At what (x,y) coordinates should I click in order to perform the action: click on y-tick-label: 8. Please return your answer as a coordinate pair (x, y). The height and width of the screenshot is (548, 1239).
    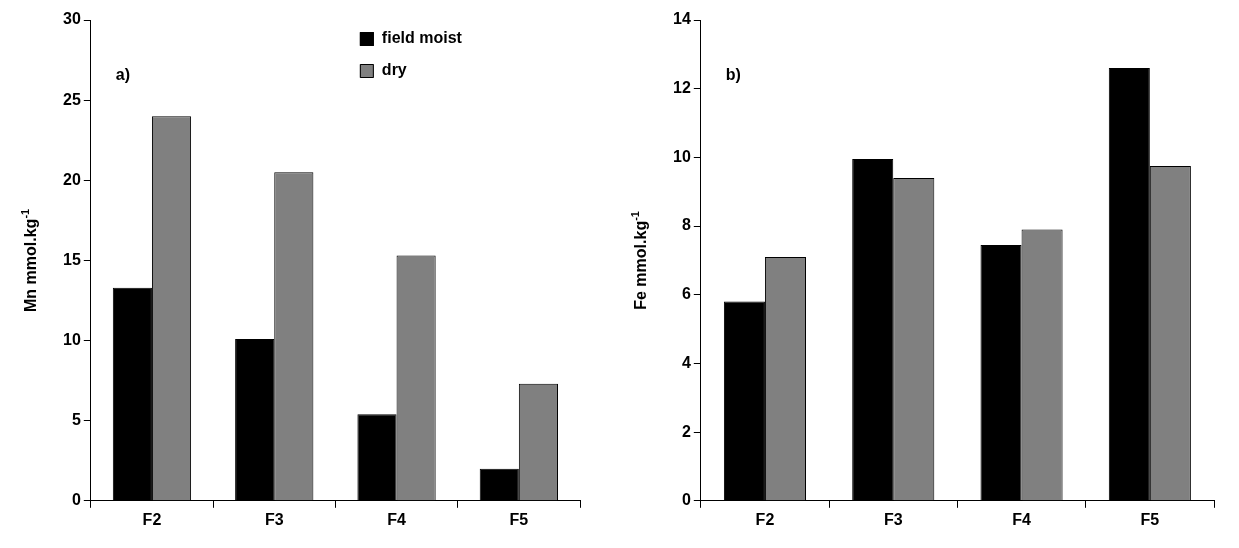
    Looking at the image, I should click on (686, 225).